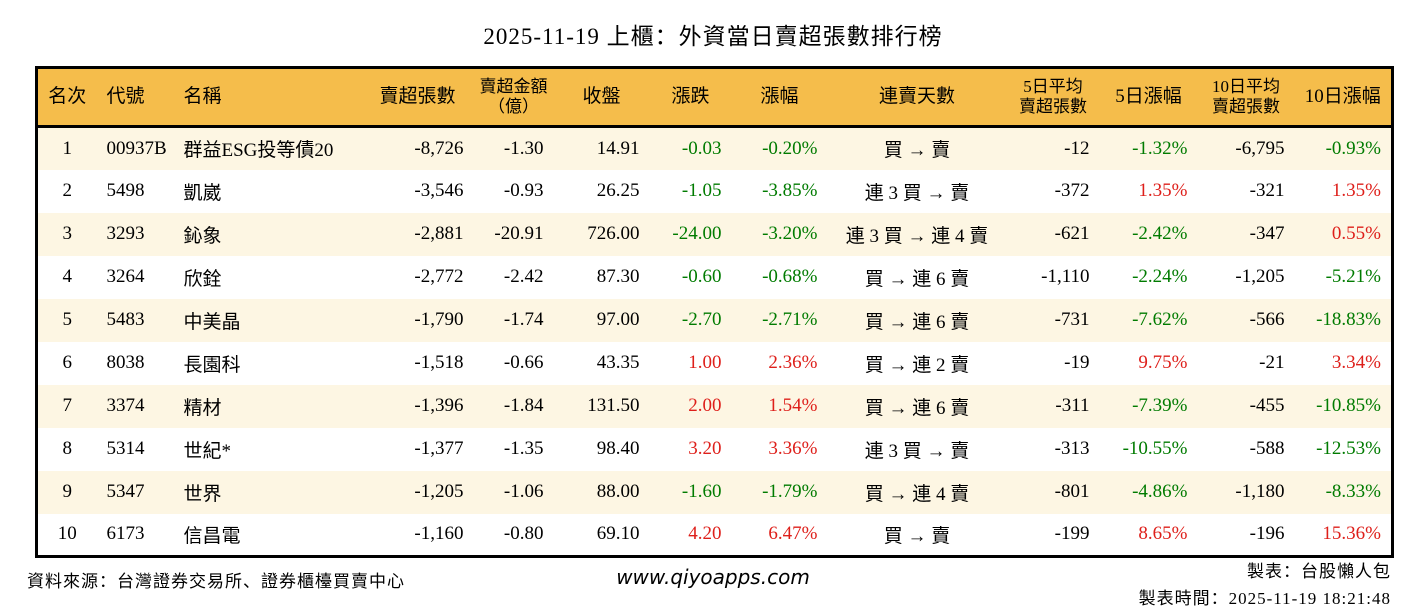 Image resolution: width=1426 pixels, height=612 pixels. Describe the element at coordinates (618, 148) in the screenshot. I see `cell-close: 14.91` at that location.